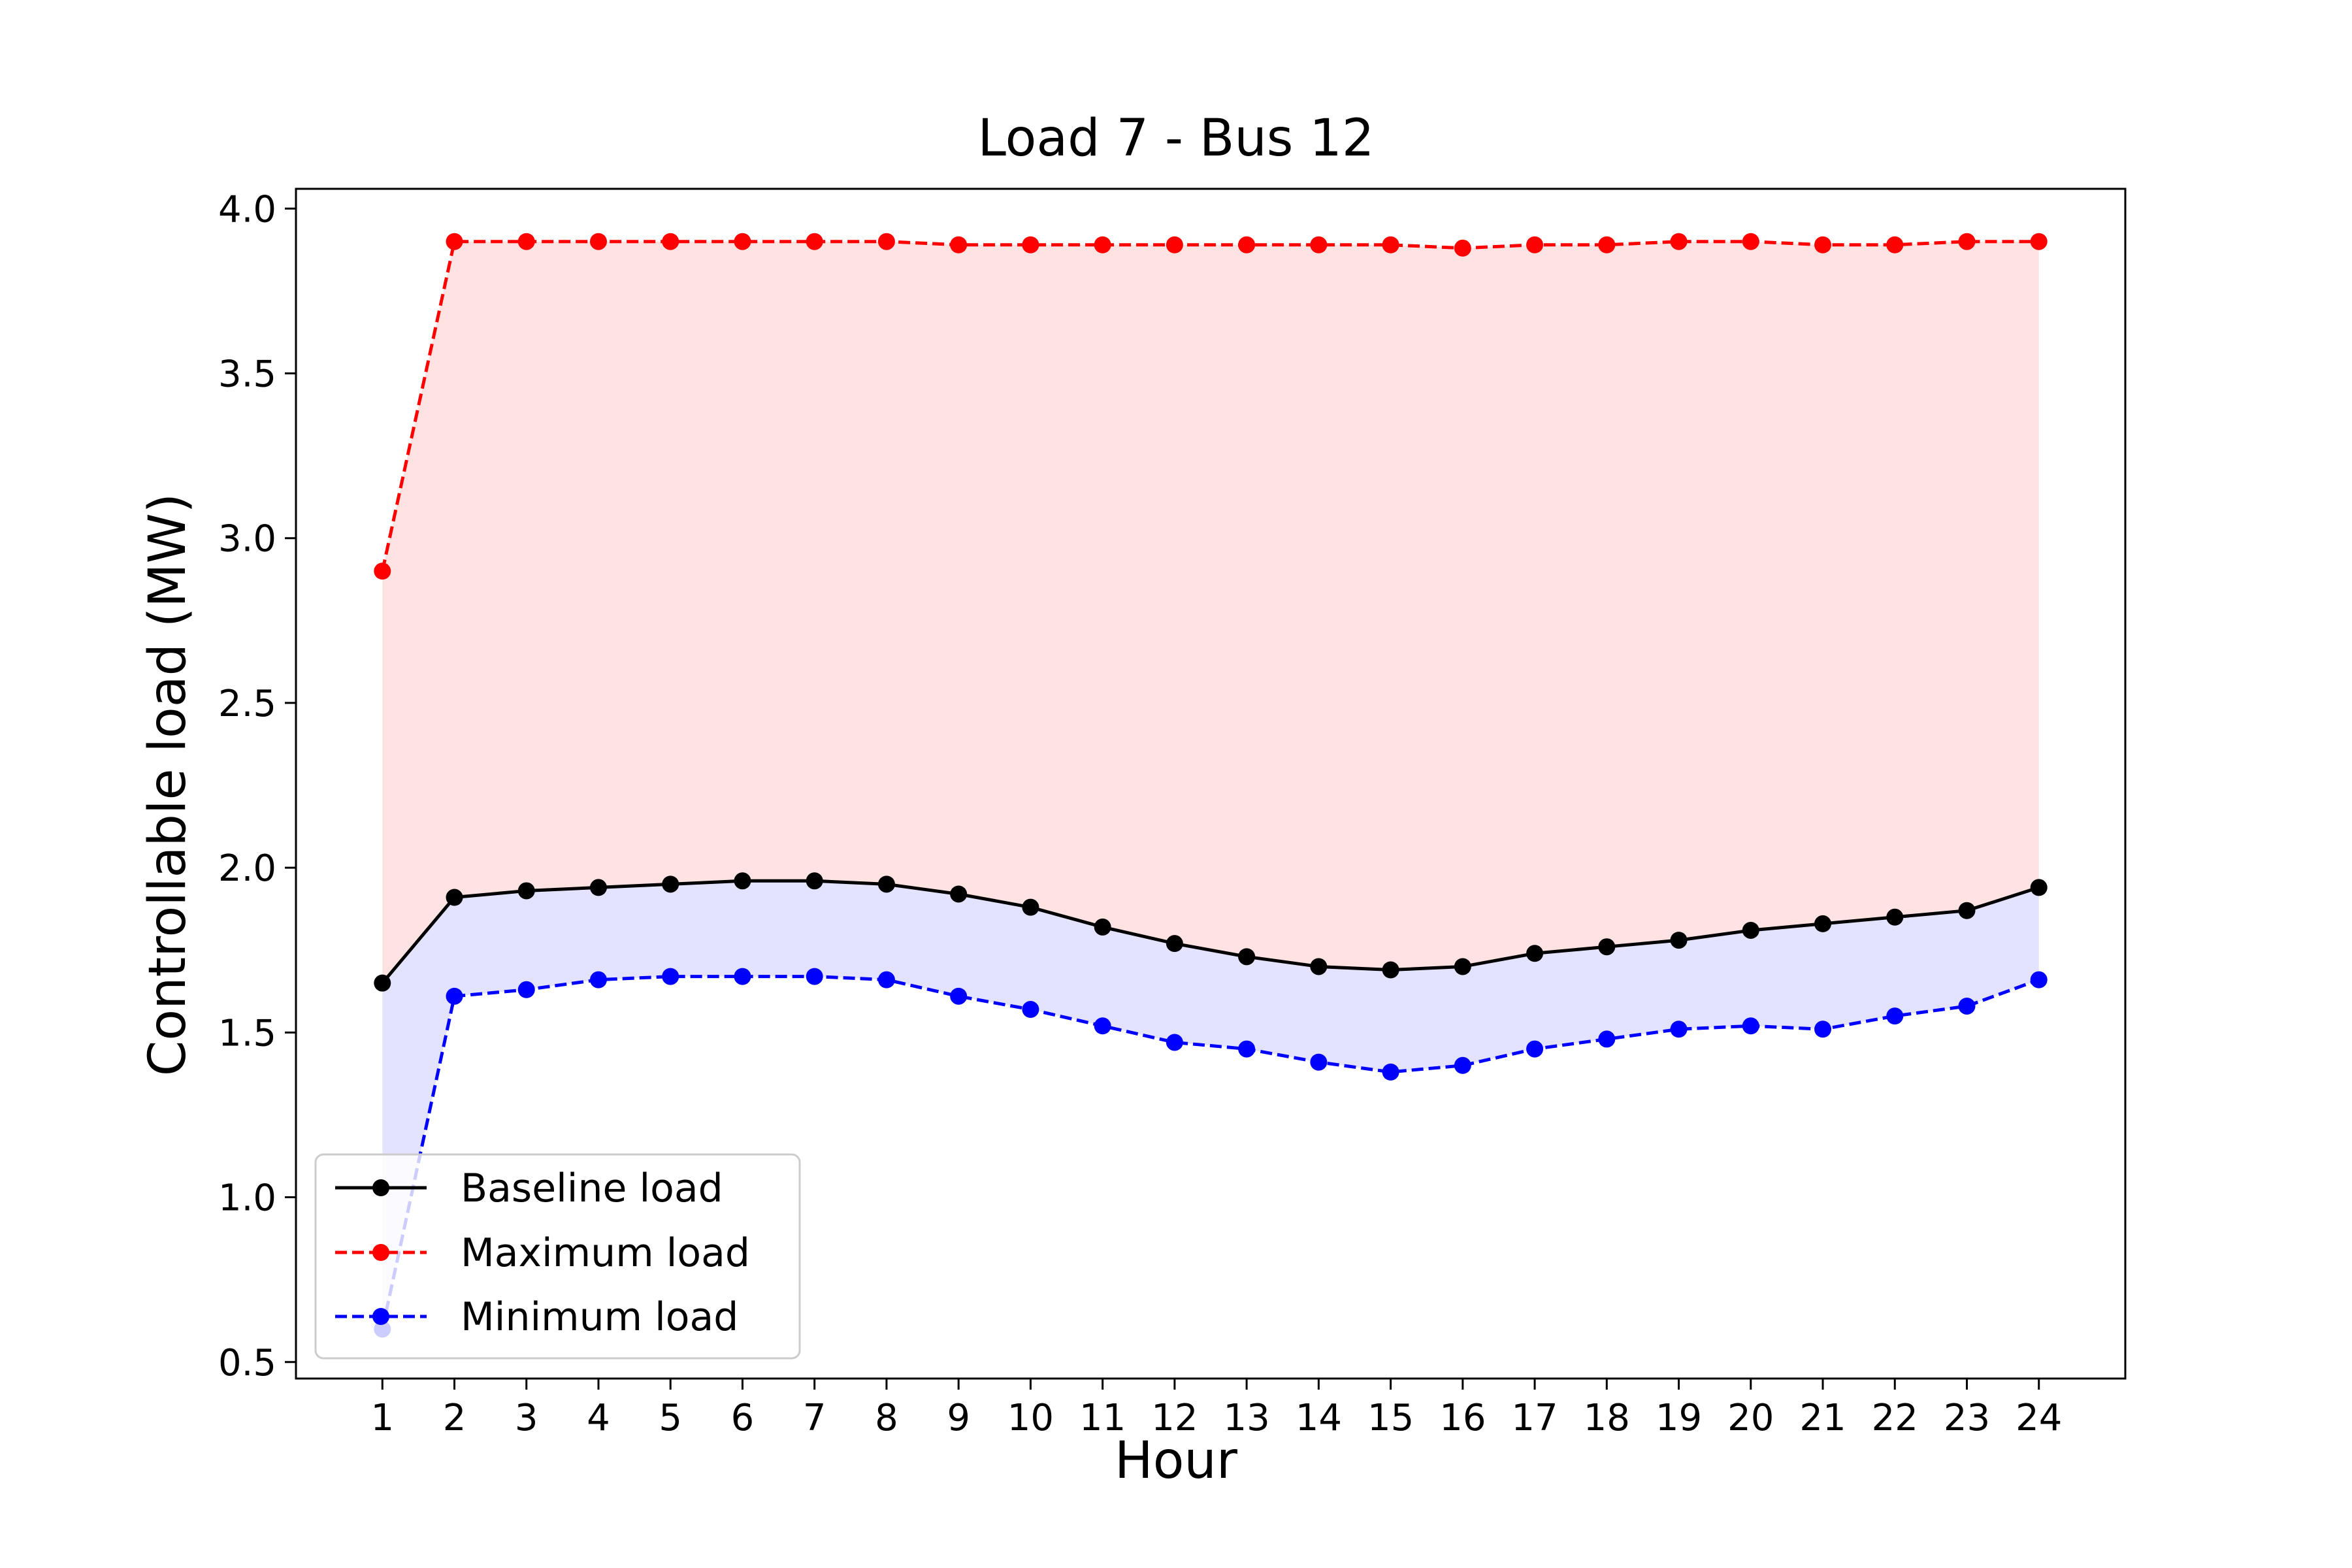 The image size is (2352, 1568). I want to click on x-tick-label: 3, so click(526, 1418).